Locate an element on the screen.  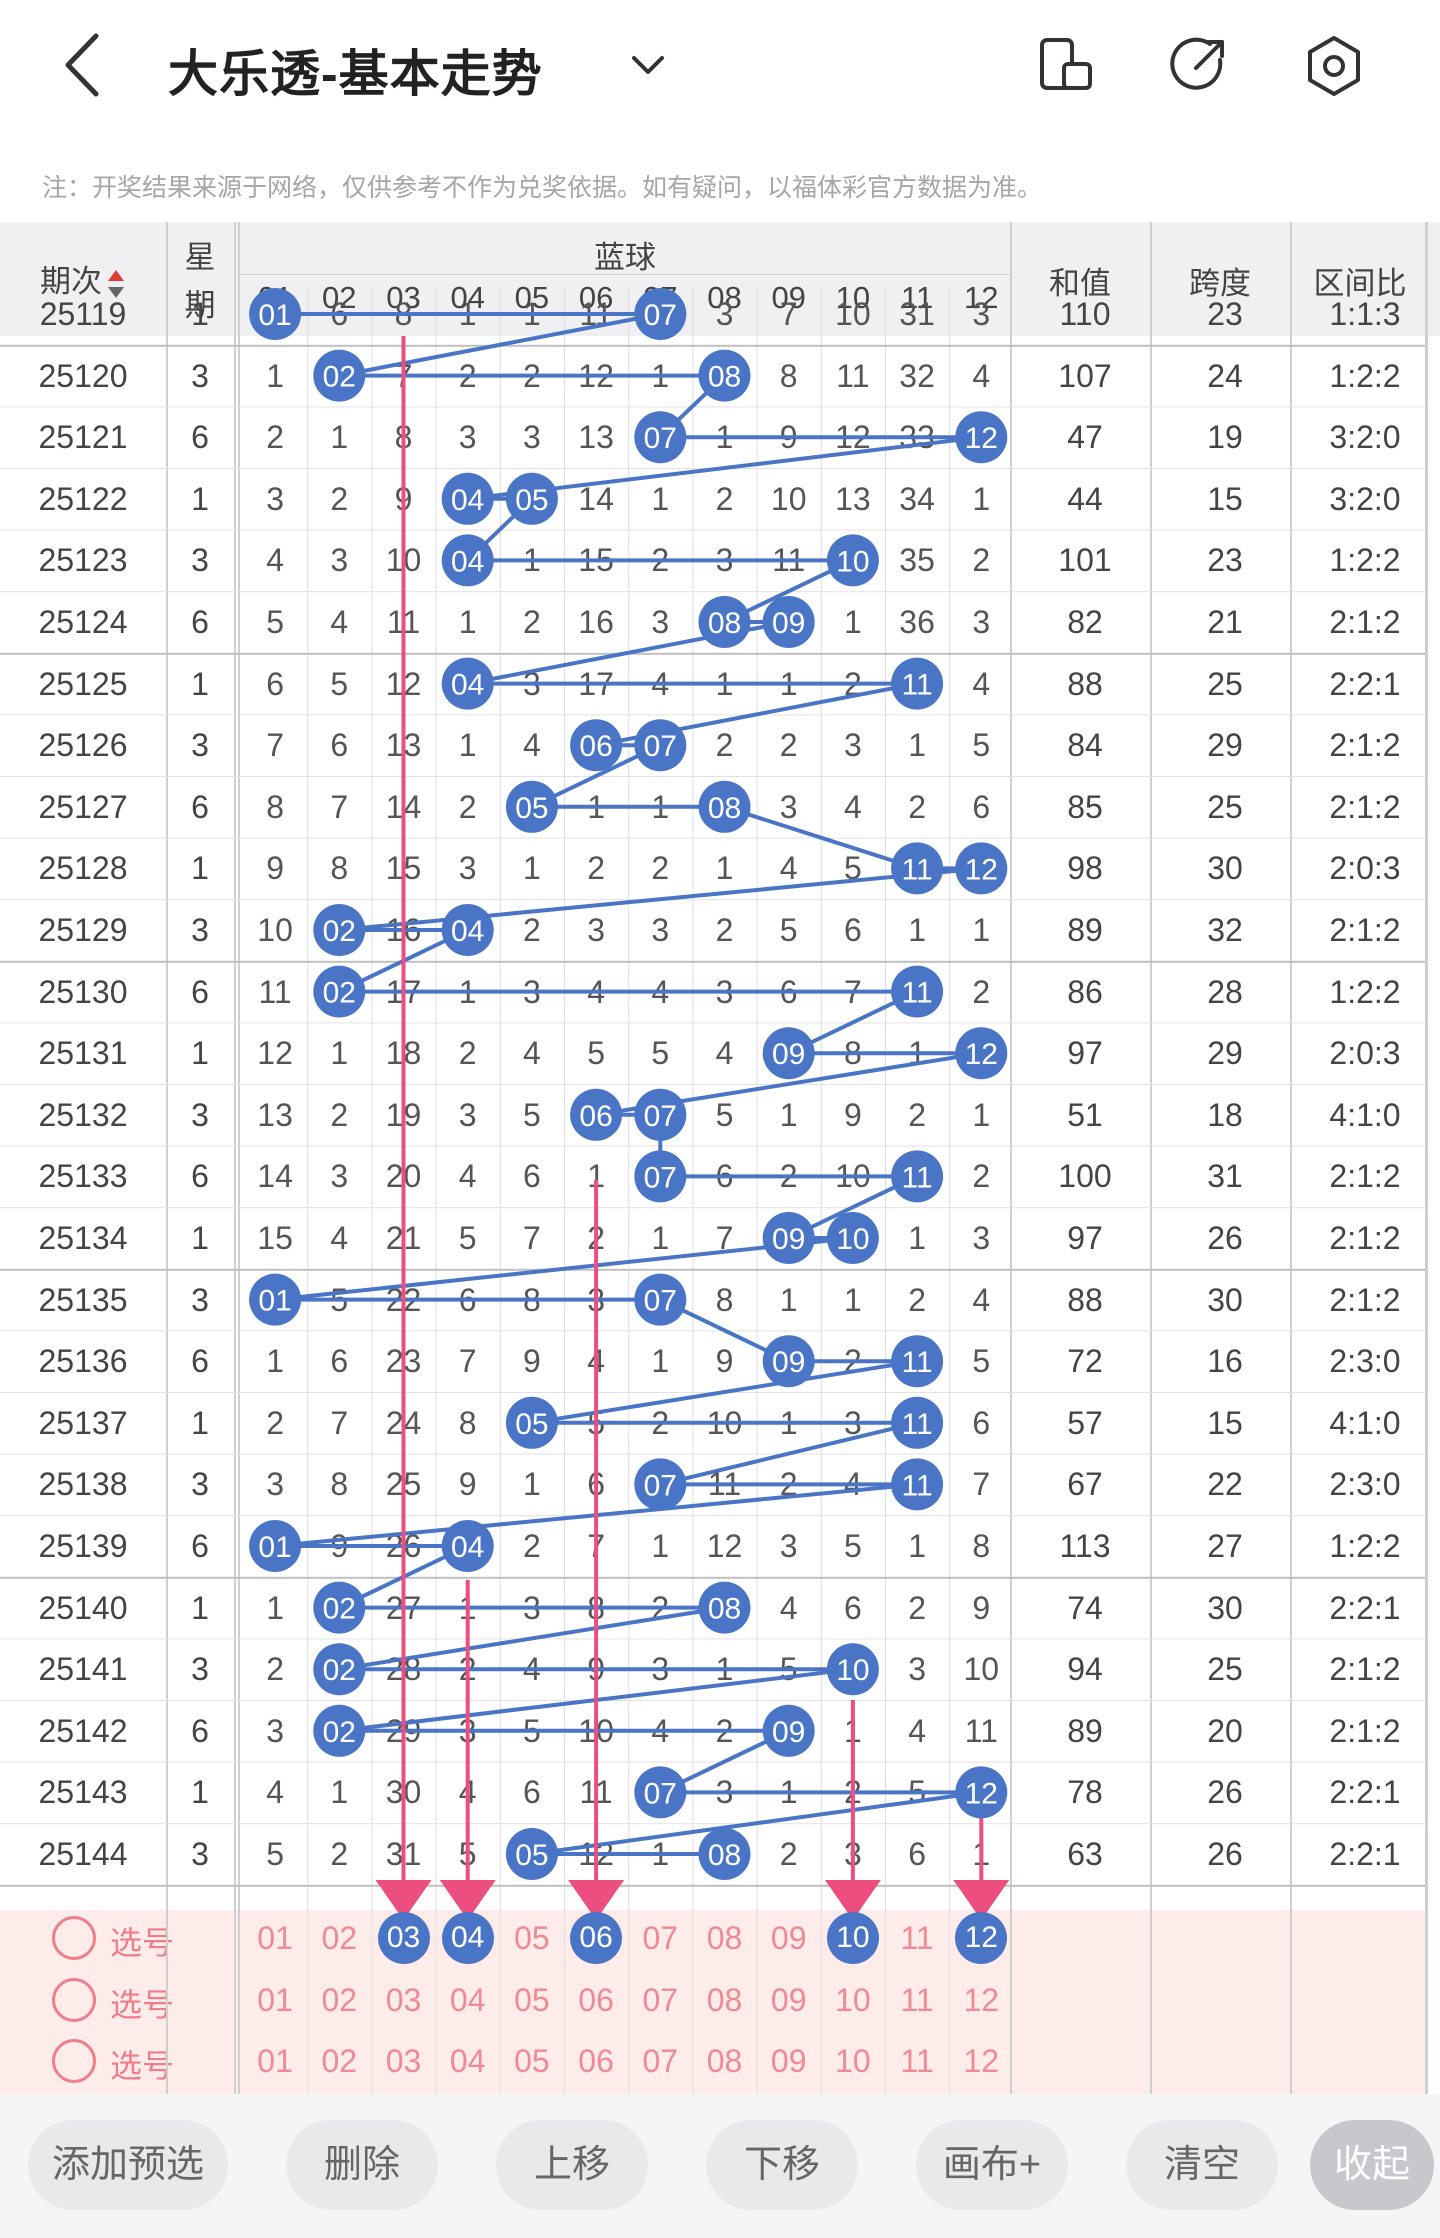
picked-ball: 03 is located at coordinates (403, 1938).